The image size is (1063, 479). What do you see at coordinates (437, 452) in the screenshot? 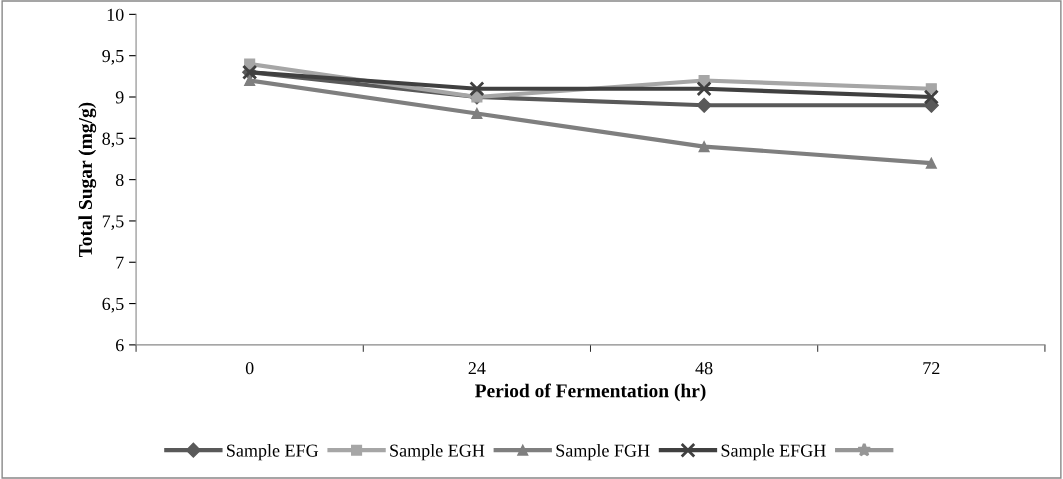
I see `legend-label: Sample EGH` at bounding box center [437, 452].